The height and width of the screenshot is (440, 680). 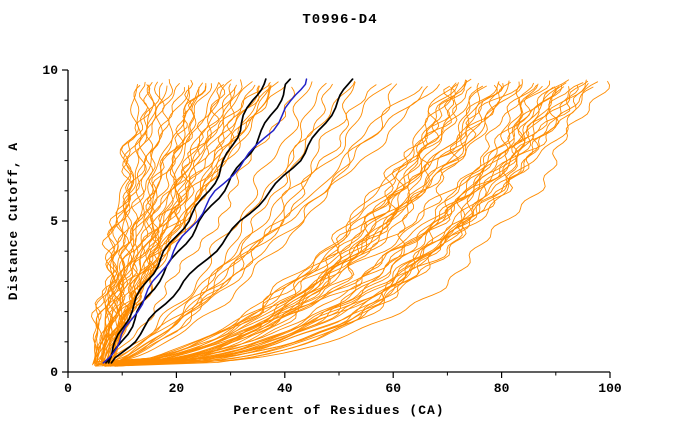 I want to click on x-tick-label: 40, so click(x=285, y=388).